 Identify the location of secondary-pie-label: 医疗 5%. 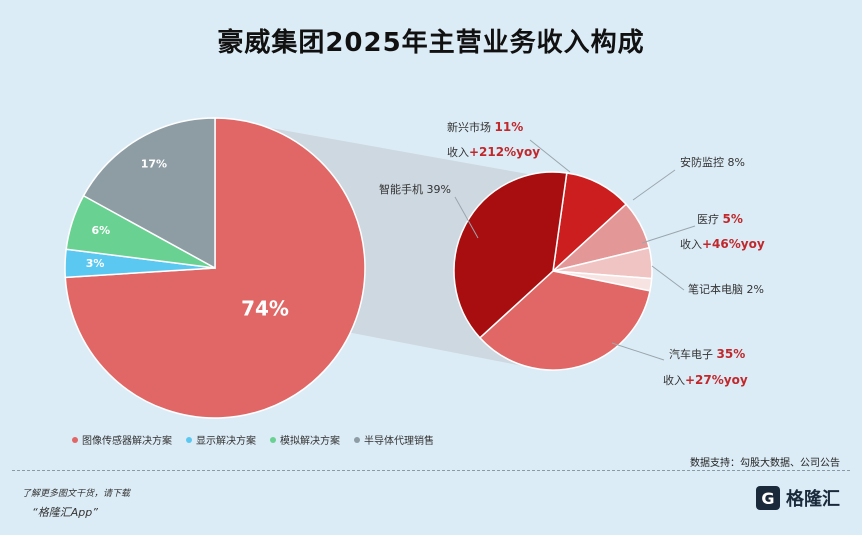
(720, 219).